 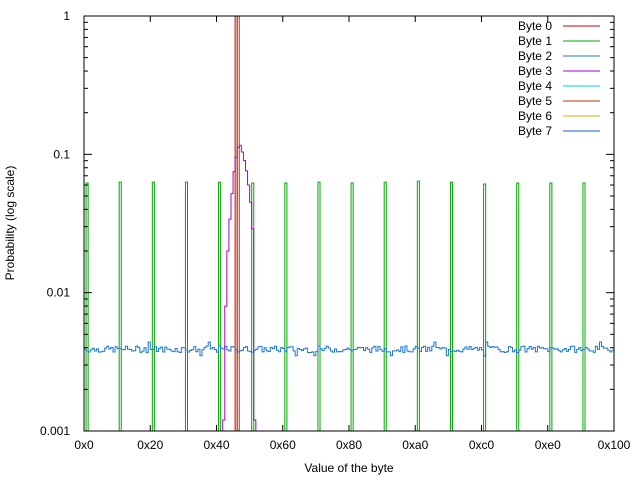 What do you see at coordinates (548, 445) in the screenshot?
I see `x-tick-label: 0xe0` at bounding box center [548, 445].